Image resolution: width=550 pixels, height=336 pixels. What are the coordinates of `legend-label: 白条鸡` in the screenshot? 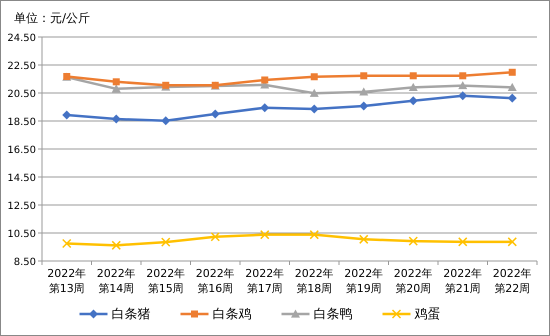 It's located at (232, 314).